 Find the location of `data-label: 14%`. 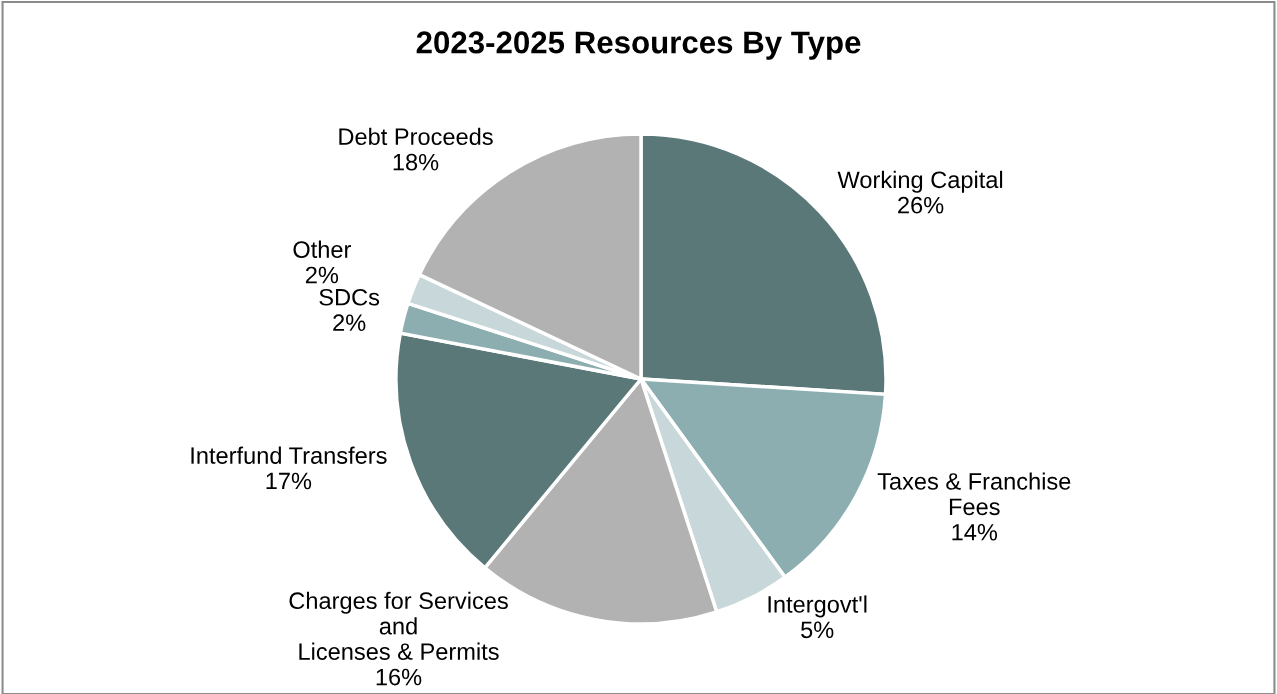

data-label: 14% is located at coordinates (975, 532).